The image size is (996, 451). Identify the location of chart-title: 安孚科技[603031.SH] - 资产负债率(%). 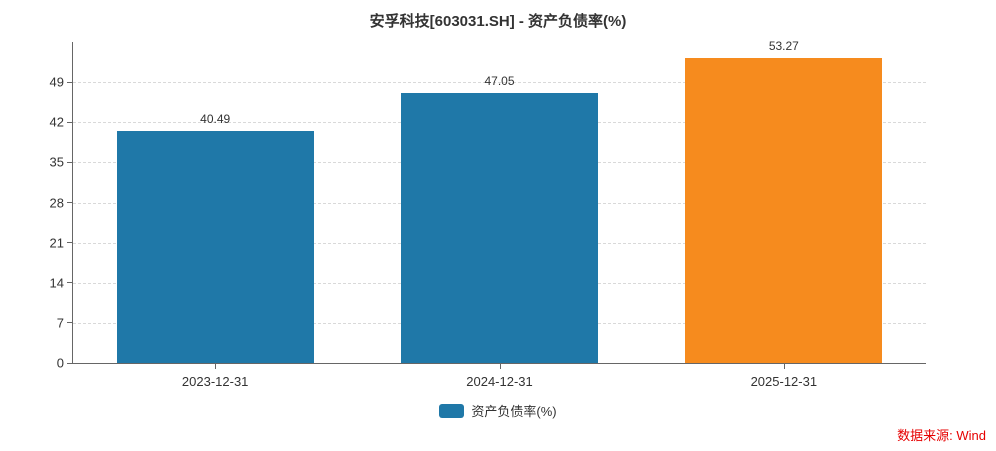
(498, 21).